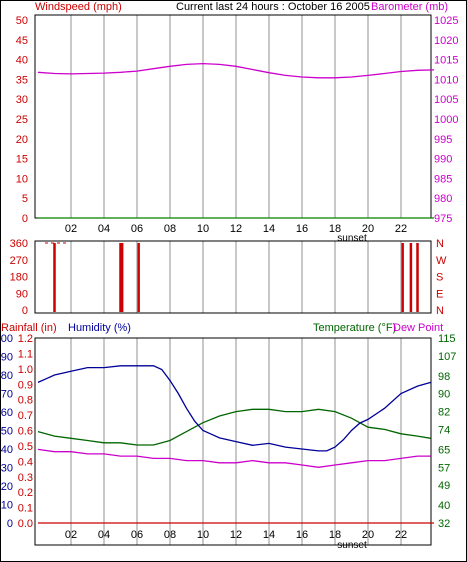  I want to click on rainfall-tick-label: 0.2, so click(25, 493).